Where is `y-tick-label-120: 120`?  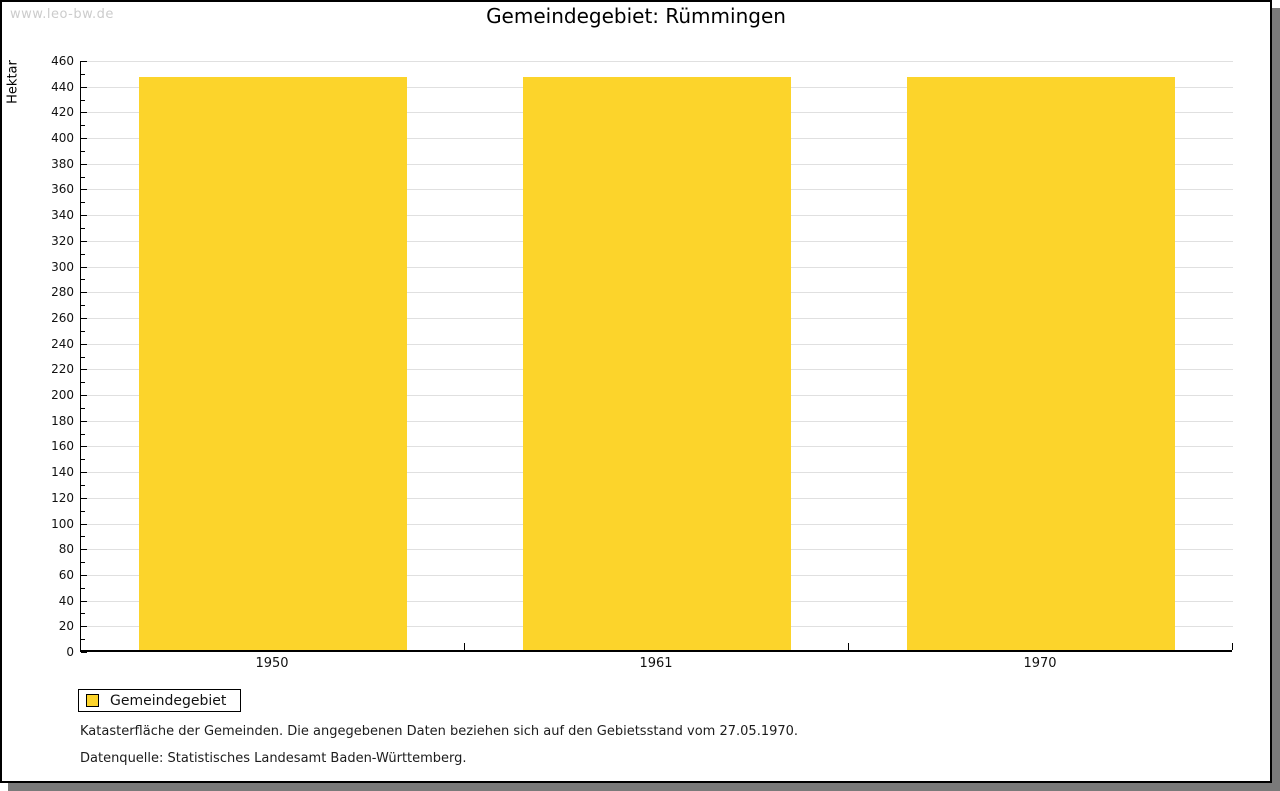
y-tick-label-120: 120 is located at coordinates (62, 498).